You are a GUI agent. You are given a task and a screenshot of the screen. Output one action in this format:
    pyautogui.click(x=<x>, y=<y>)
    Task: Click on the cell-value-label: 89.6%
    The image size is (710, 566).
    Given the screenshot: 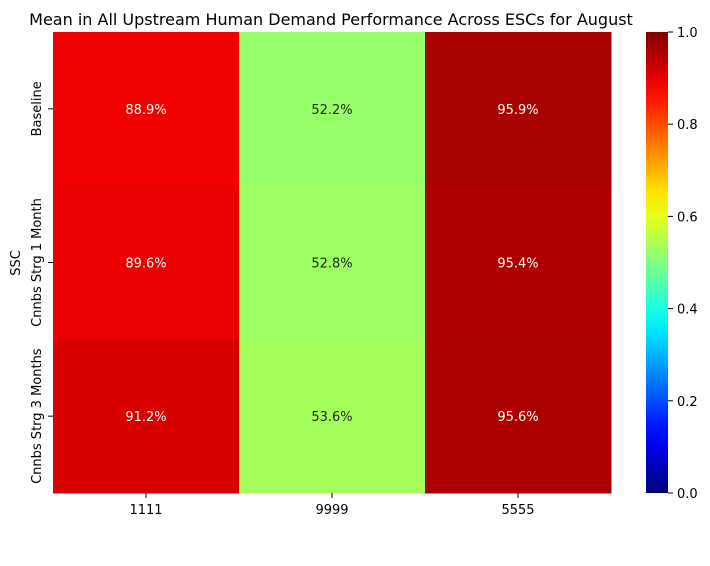 What is the action you would take?
    pyautogui.click(x=145, y=264)
    